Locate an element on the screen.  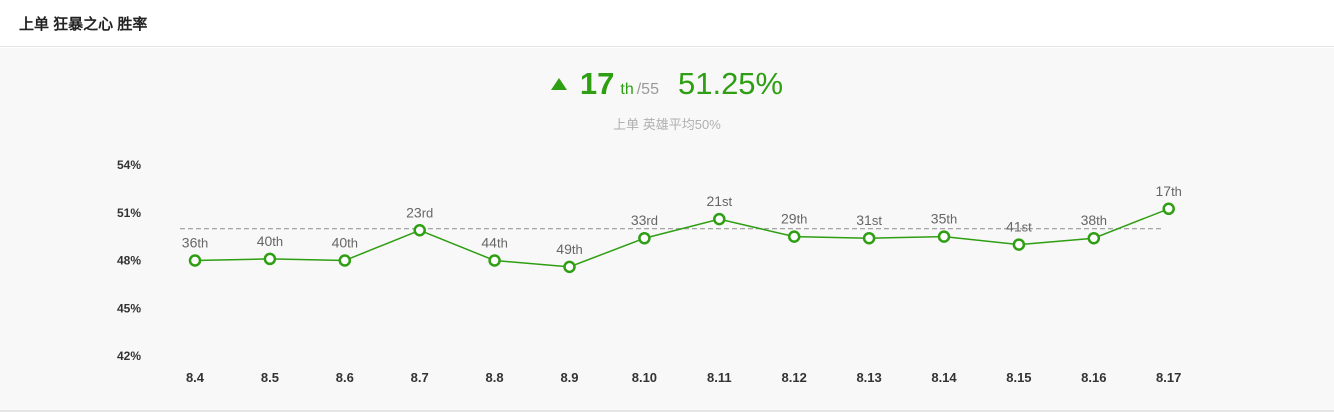
y-tick-label: 51% is located at coordinates (129, 213).